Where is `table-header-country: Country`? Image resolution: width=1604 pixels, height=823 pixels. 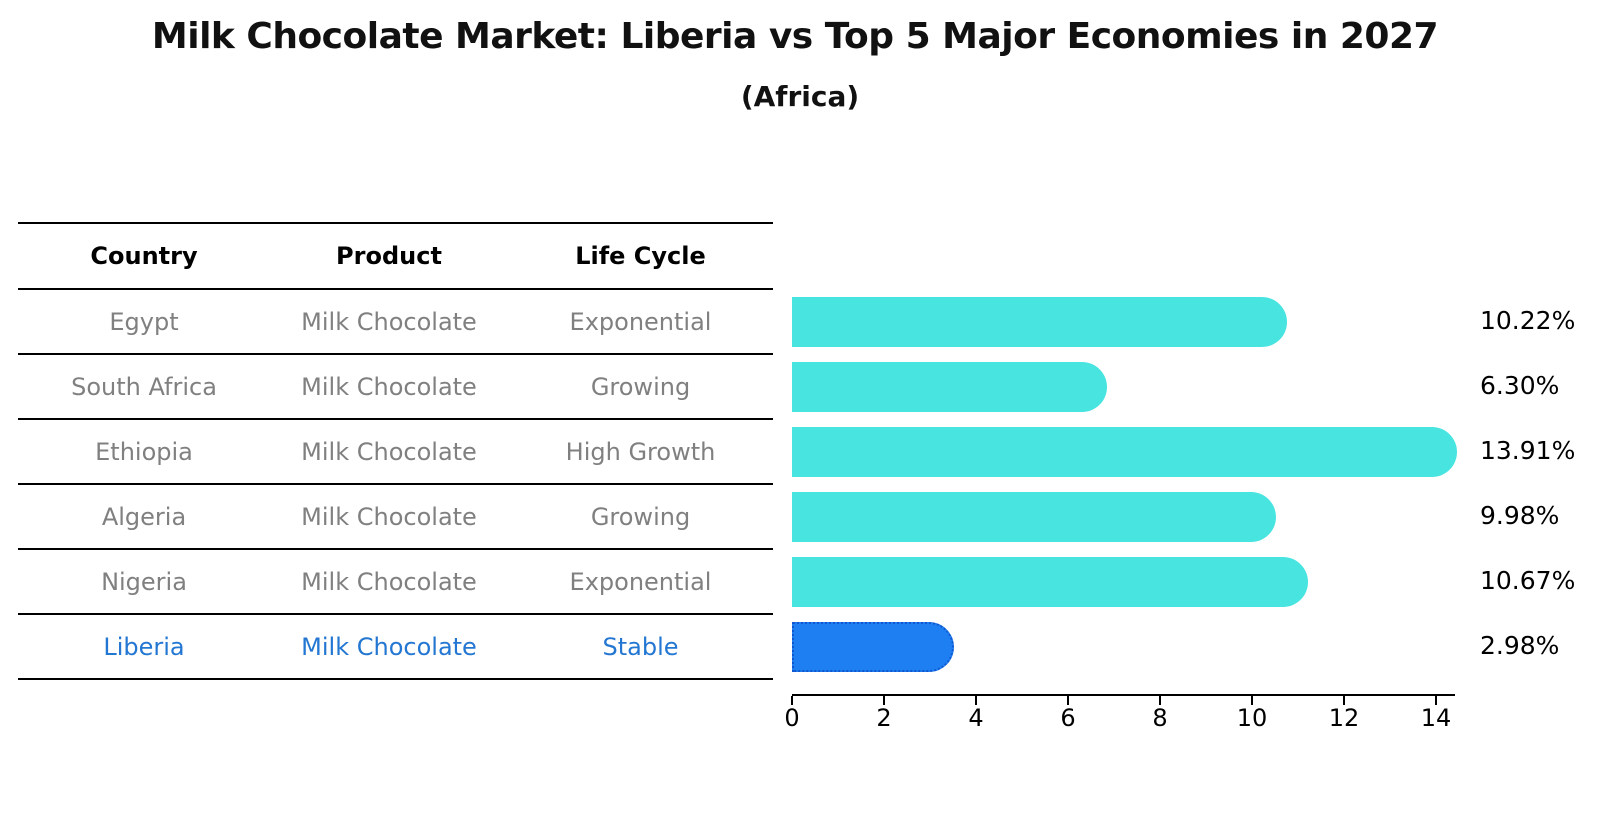
table-header-country: Country is located at coordinates (144, 256).